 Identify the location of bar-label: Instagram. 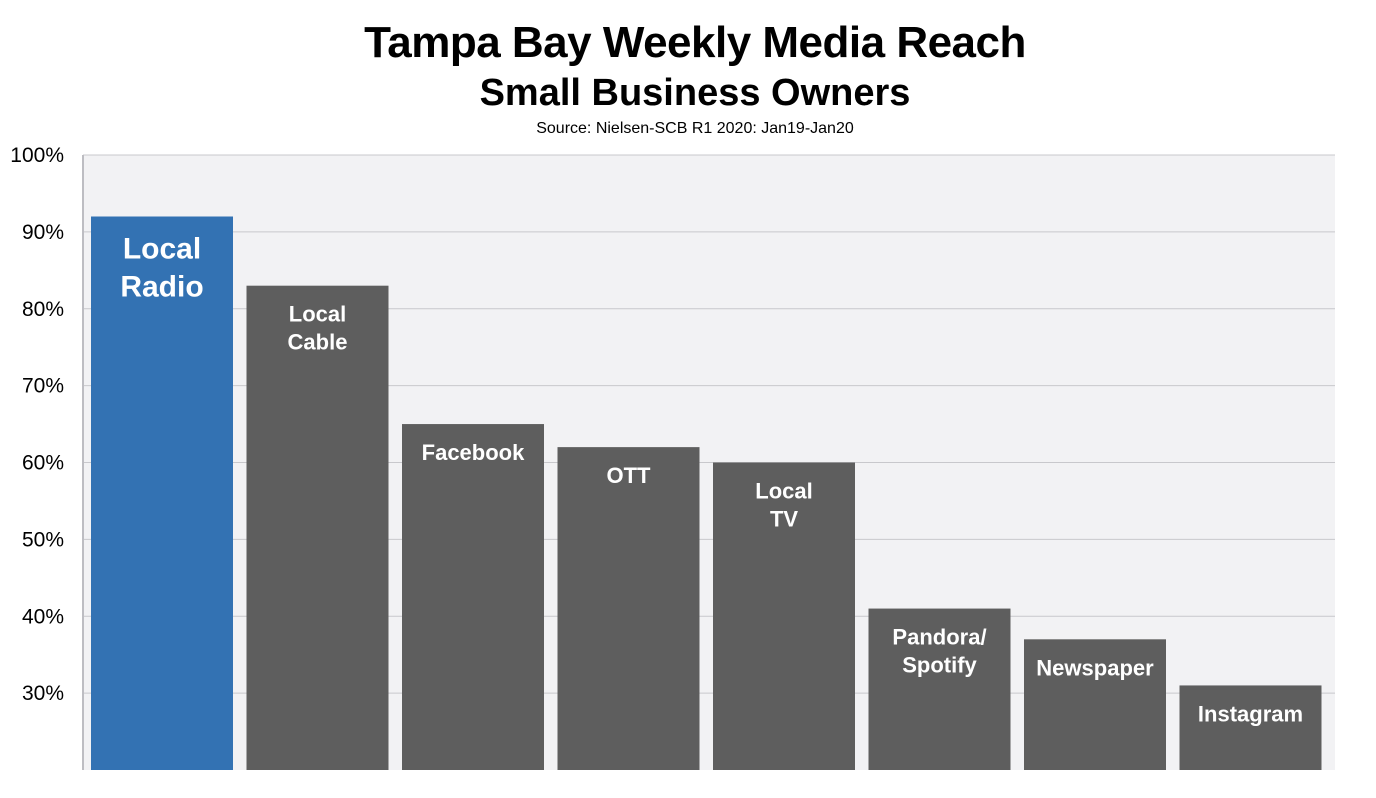
(1250, 713).